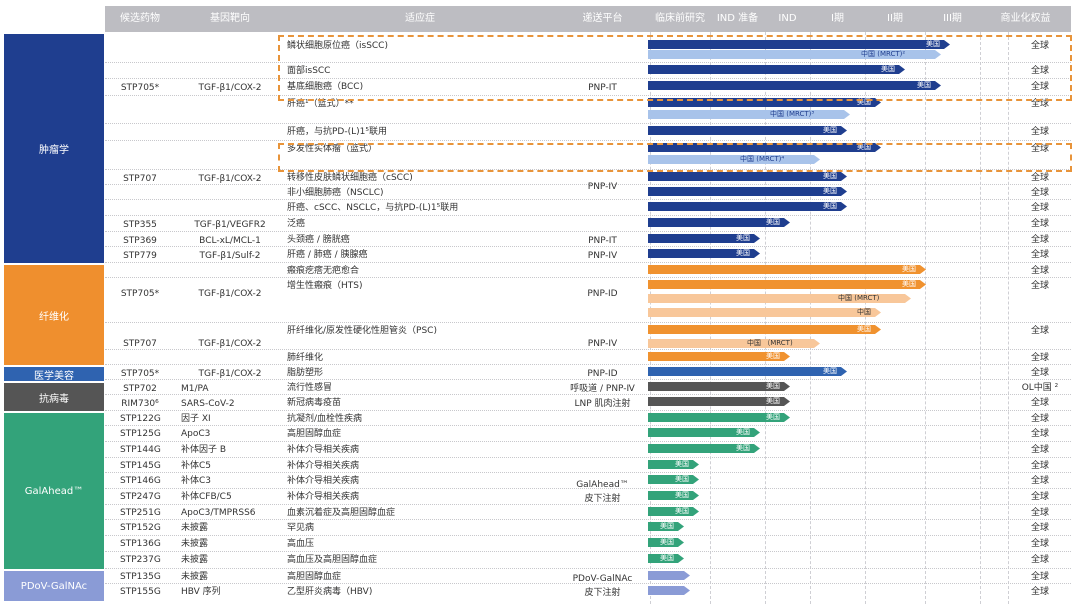  I want to click on header-preclinical: 临床前研究, so click(680, 18).